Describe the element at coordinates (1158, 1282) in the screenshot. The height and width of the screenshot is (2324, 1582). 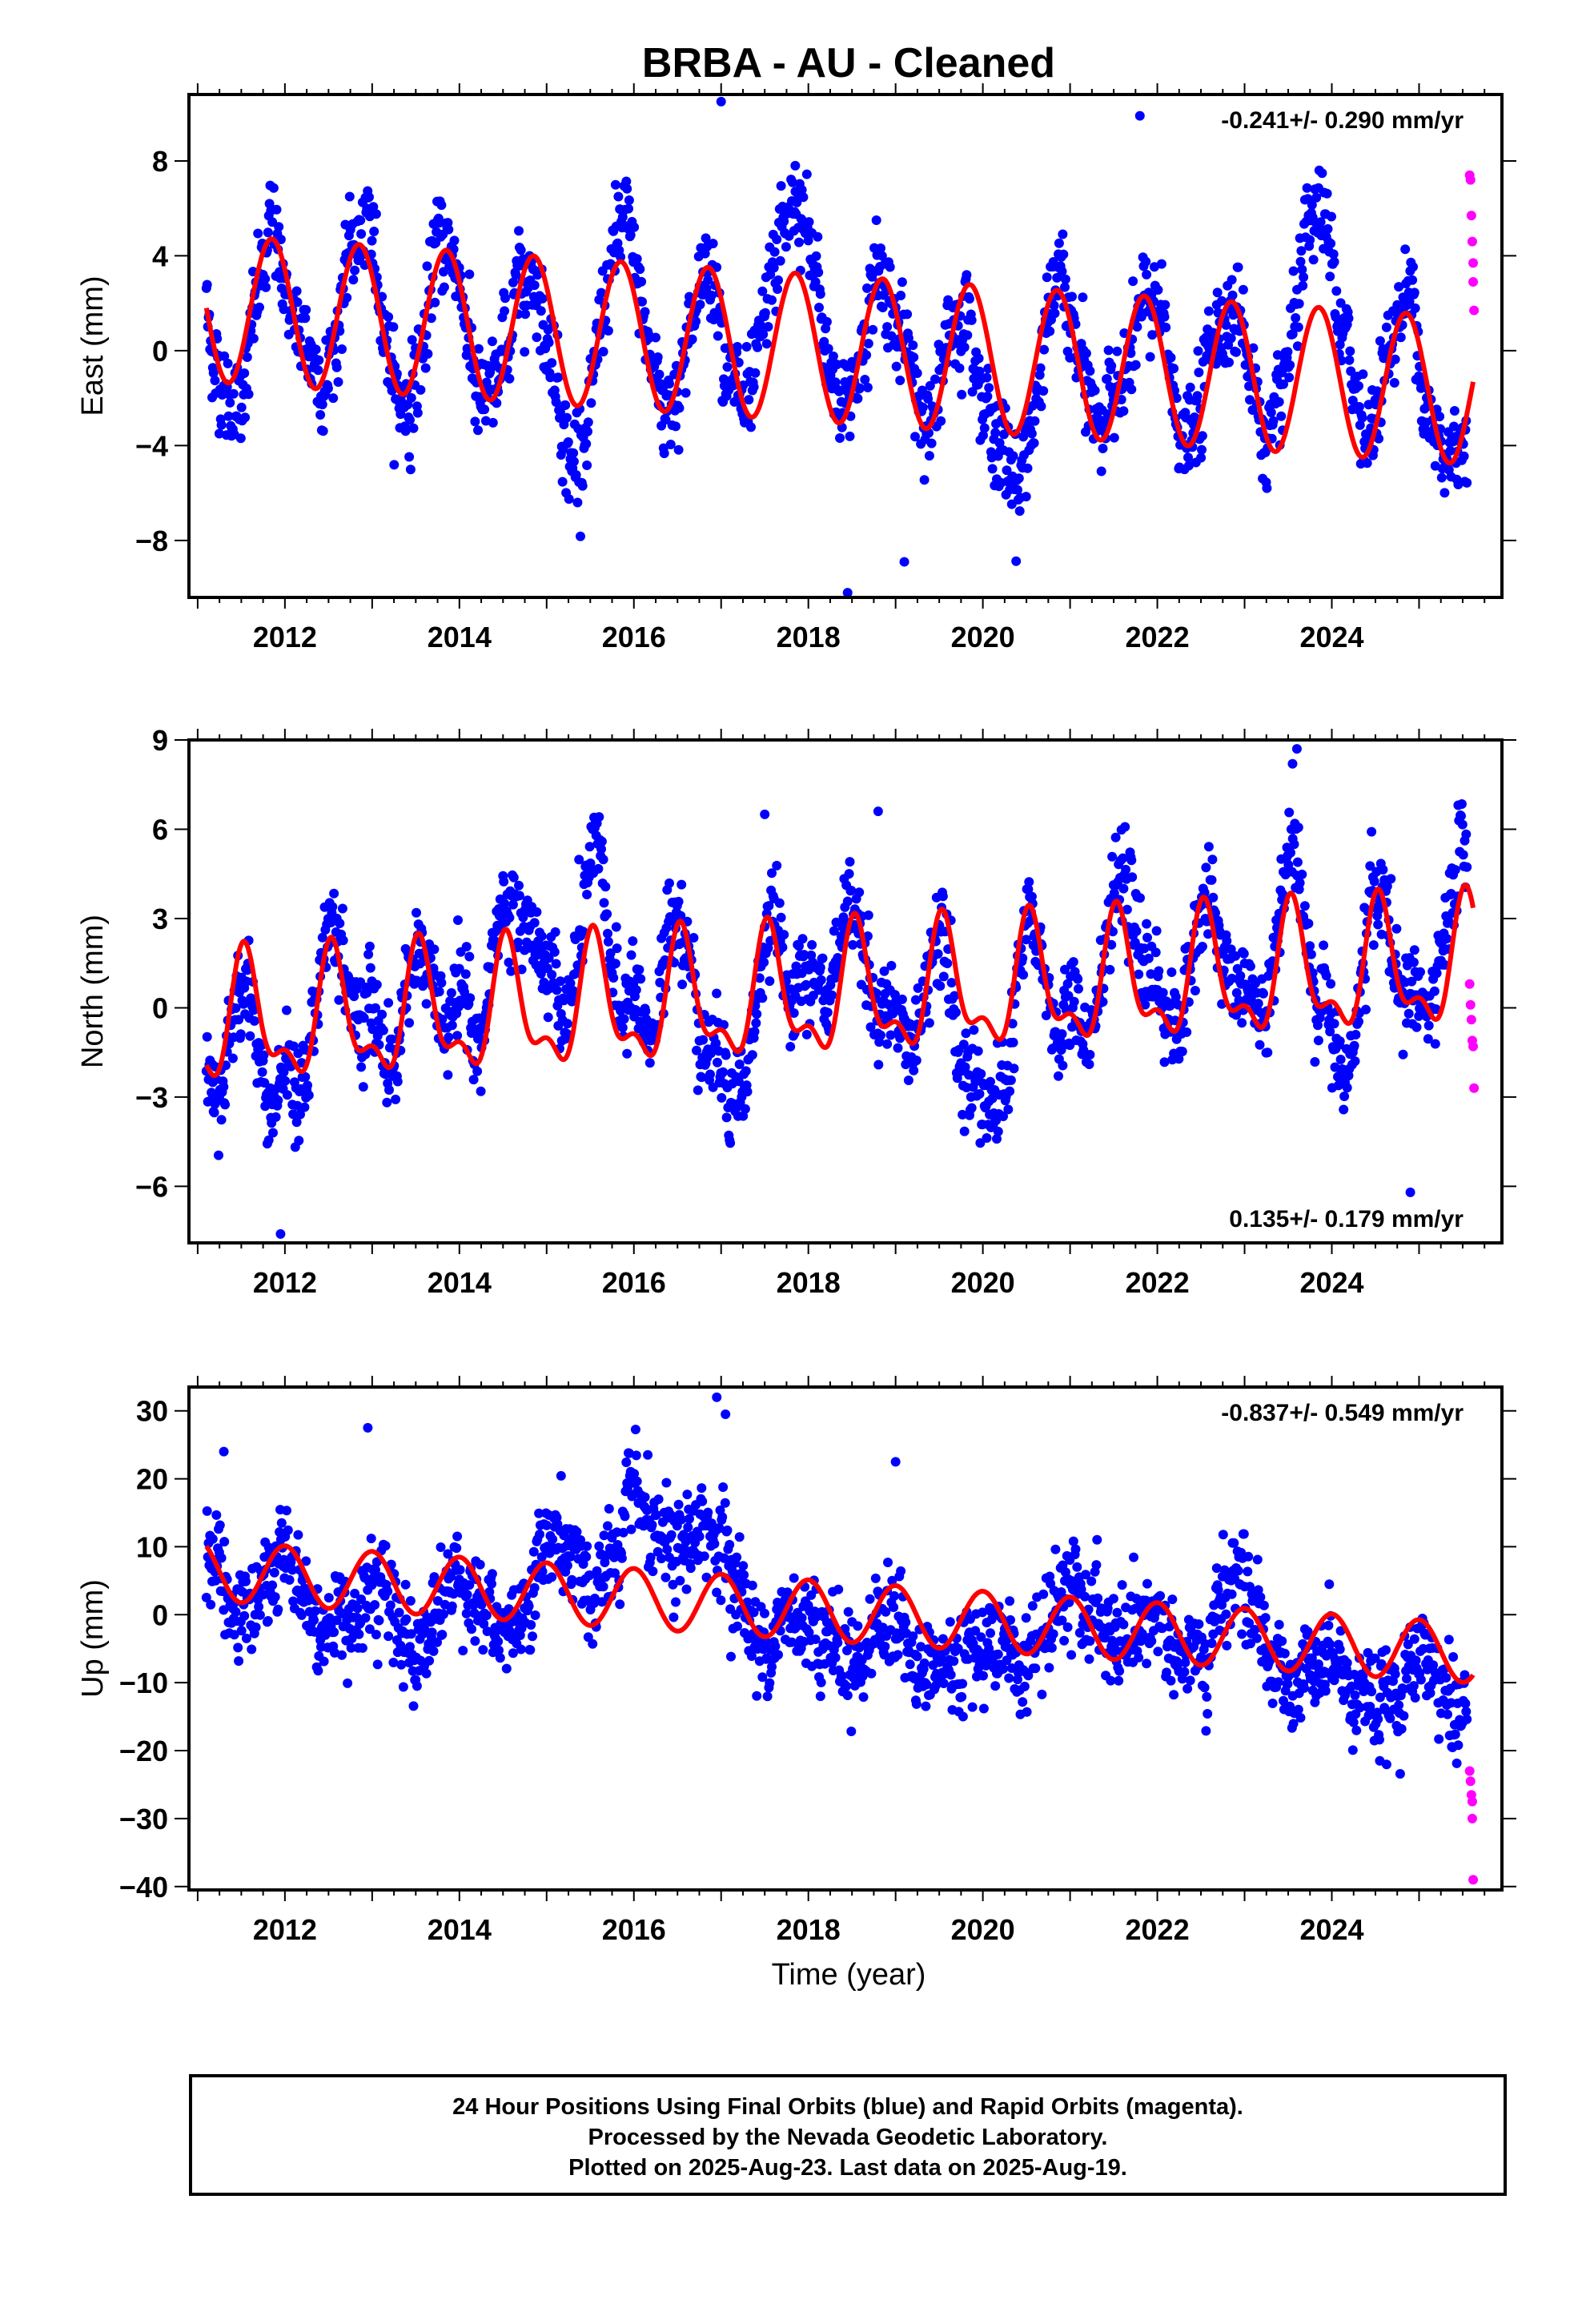
I see `x-tick-label: 2022` at that location.